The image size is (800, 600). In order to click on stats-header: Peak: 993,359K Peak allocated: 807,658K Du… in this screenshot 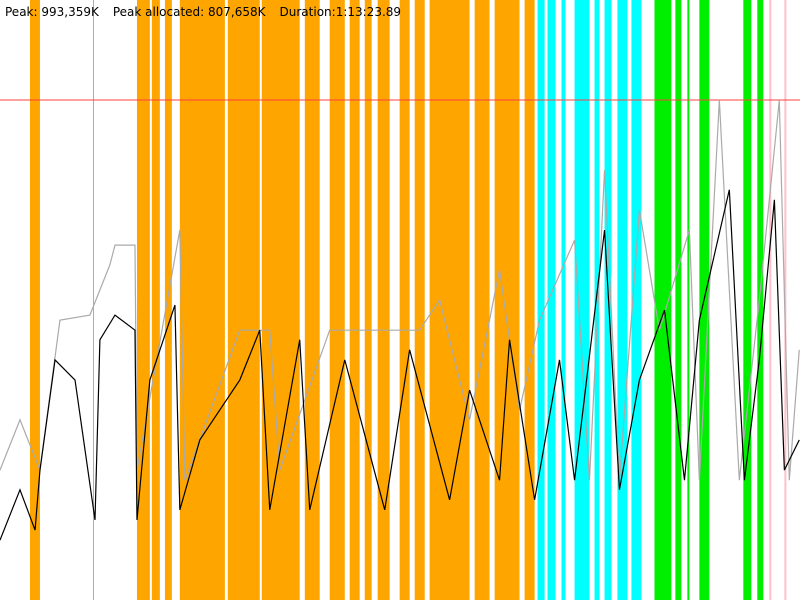, I will do `click(210, 12)`.